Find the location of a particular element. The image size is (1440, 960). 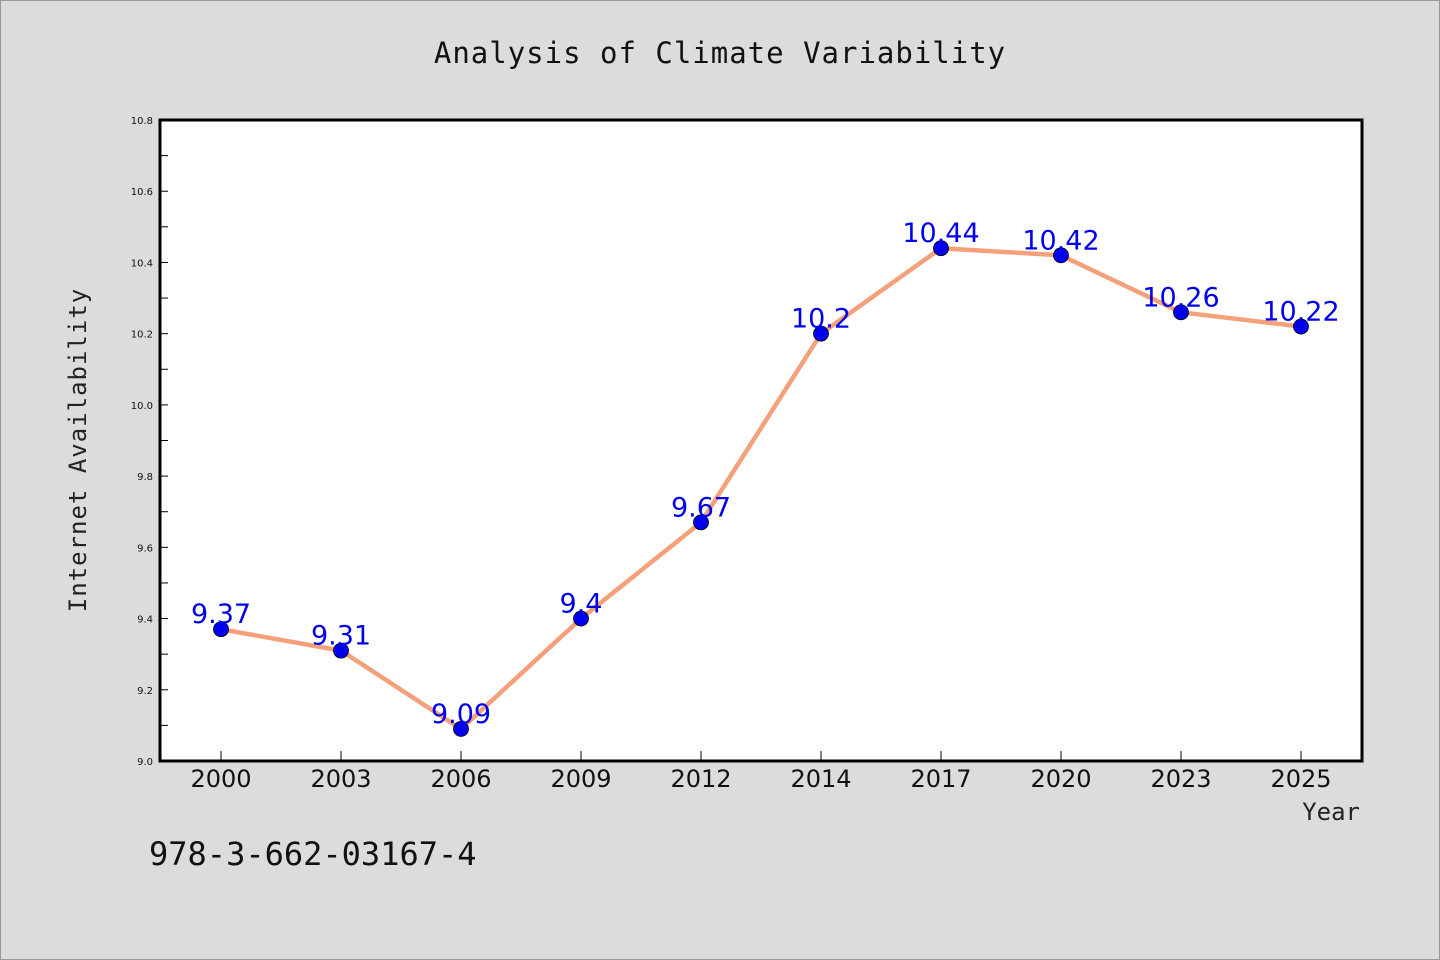

x-tick-label: 2023 is located at coordinates (1180, 779).